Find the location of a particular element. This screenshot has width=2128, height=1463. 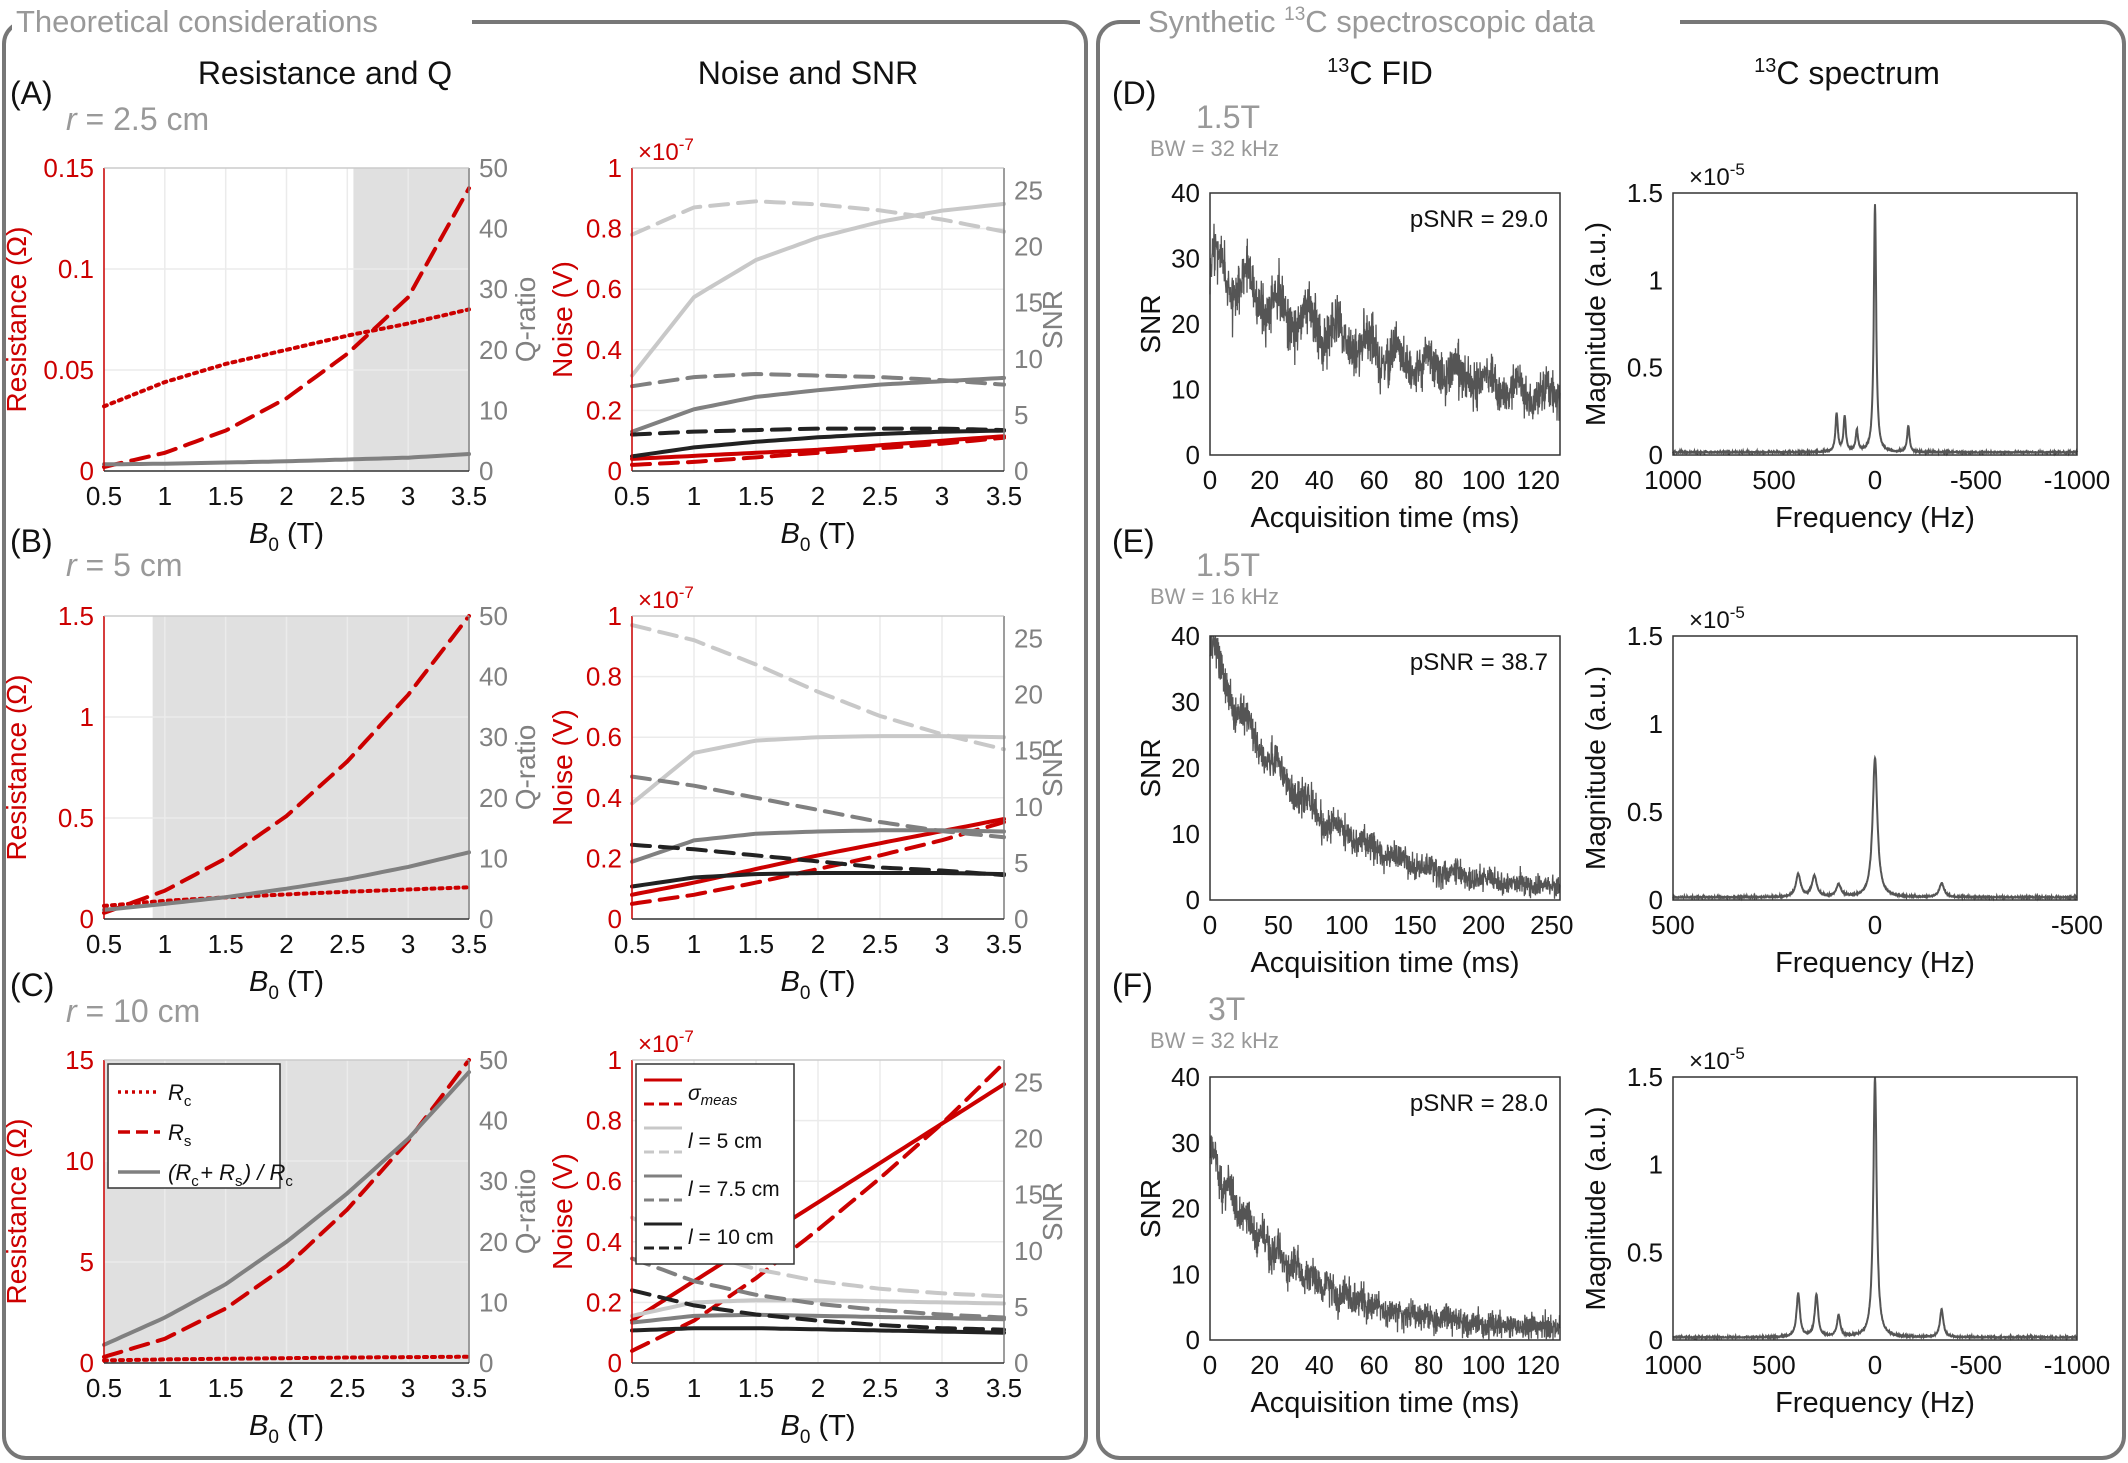

y-tick-label: 10 is located at coordinates (1185, 834).